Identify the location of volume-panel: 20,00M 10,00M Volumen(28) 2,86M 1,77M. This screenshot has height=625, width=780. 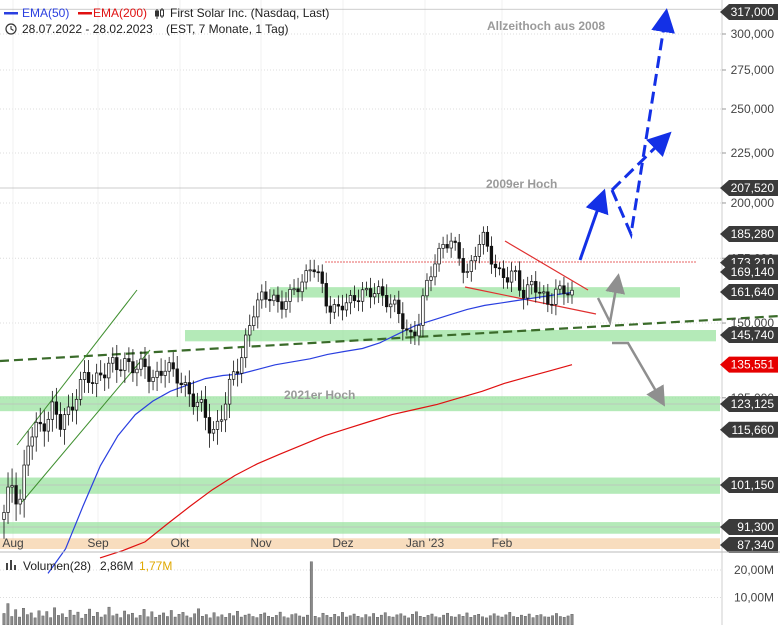
(390, 588).